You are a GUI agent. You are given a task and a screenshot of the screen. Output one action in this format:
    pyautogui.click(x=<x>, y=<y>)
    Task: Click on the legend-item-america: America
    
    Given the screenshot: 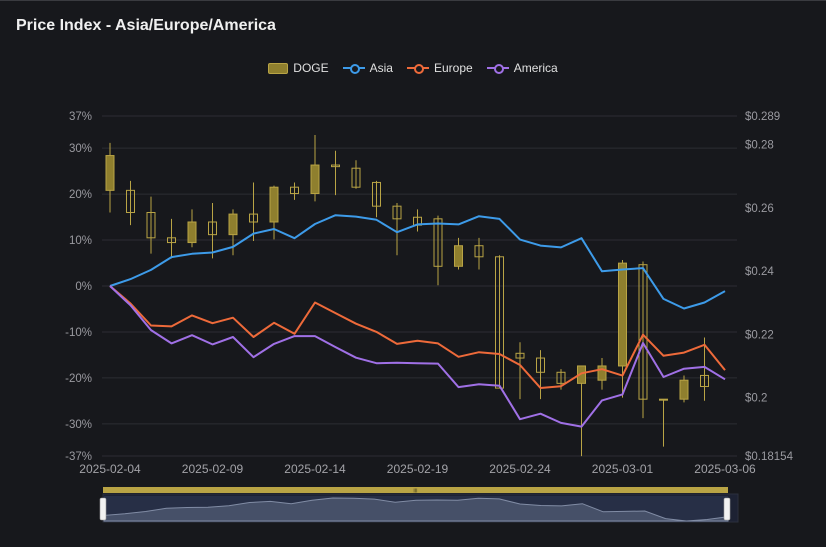 What is the action you would take?
    pyautogui.click(x=522, y=68)
    